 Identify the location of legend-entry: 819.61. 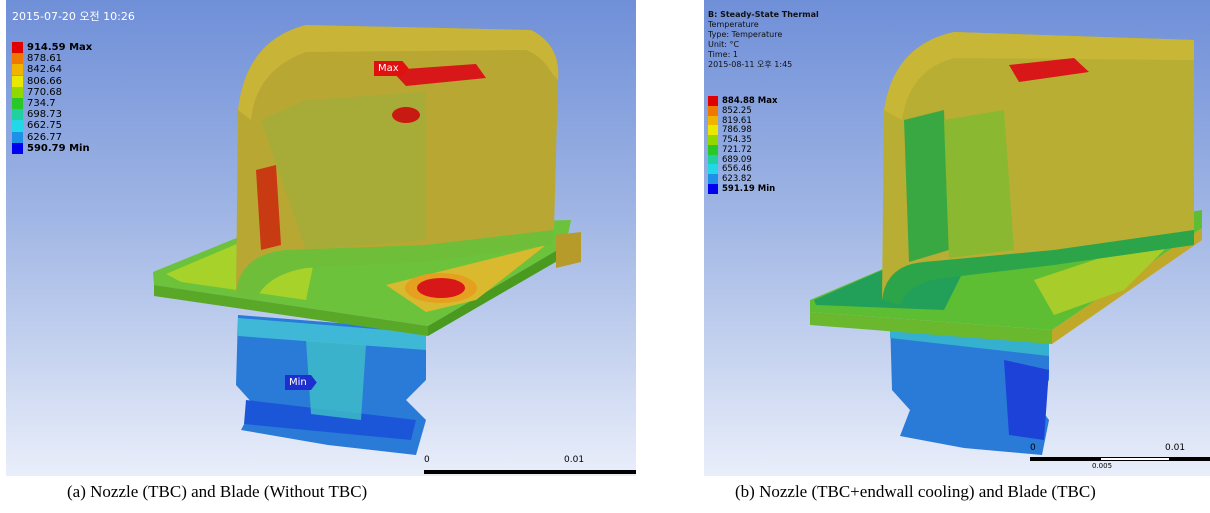
(742, 120).